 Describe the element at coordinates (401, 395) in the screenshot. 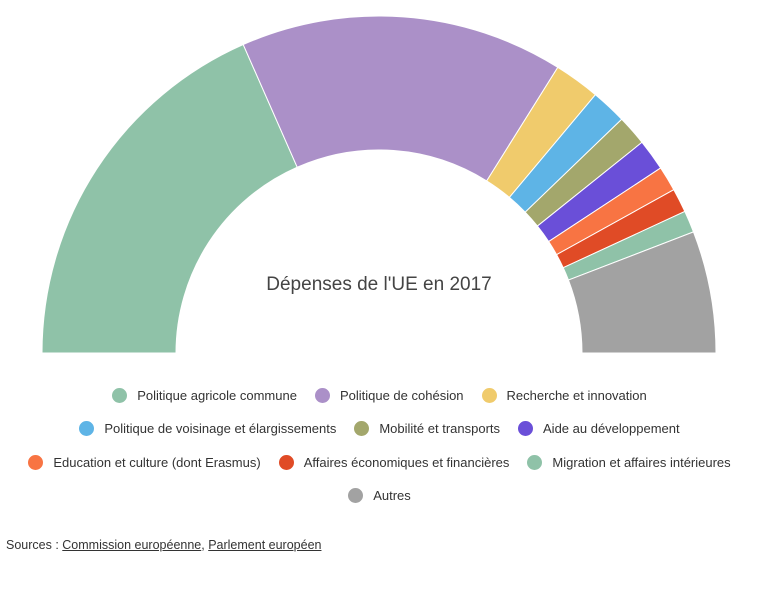

I see `legend-label: Politique de cohésion` at that location.